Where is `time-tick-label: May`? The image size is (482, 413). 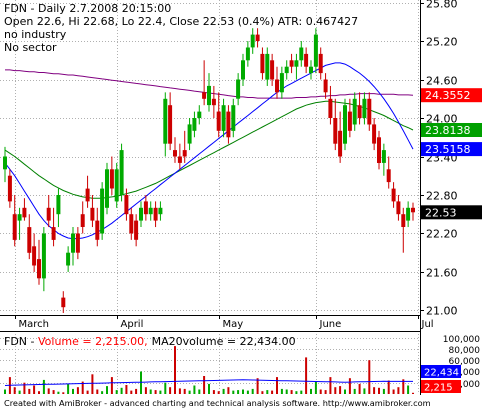
time-tick-label: May is located at coordinates (233, 324).